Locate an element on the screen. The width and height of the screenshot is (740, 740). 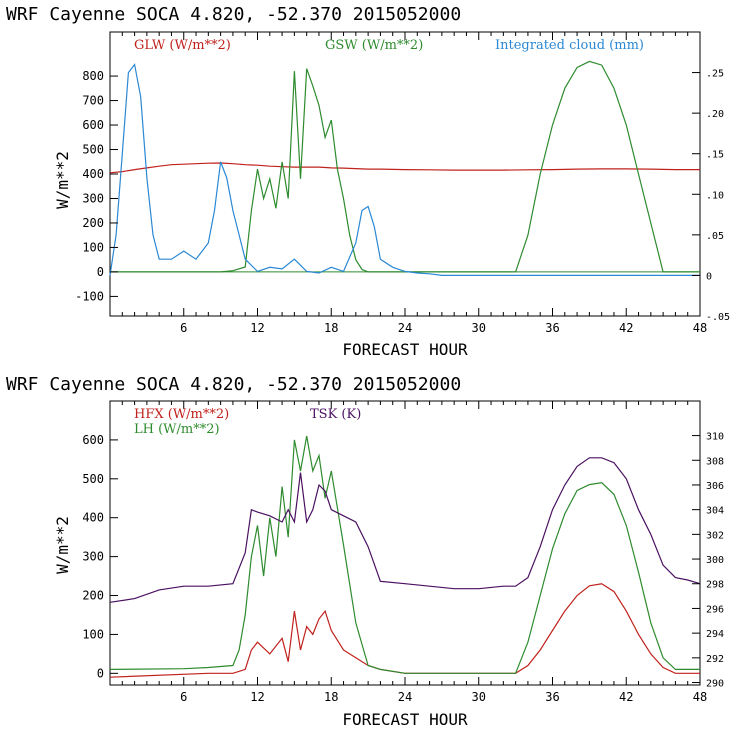
y-tick-label: 700 is located at coordinates (93, 101).